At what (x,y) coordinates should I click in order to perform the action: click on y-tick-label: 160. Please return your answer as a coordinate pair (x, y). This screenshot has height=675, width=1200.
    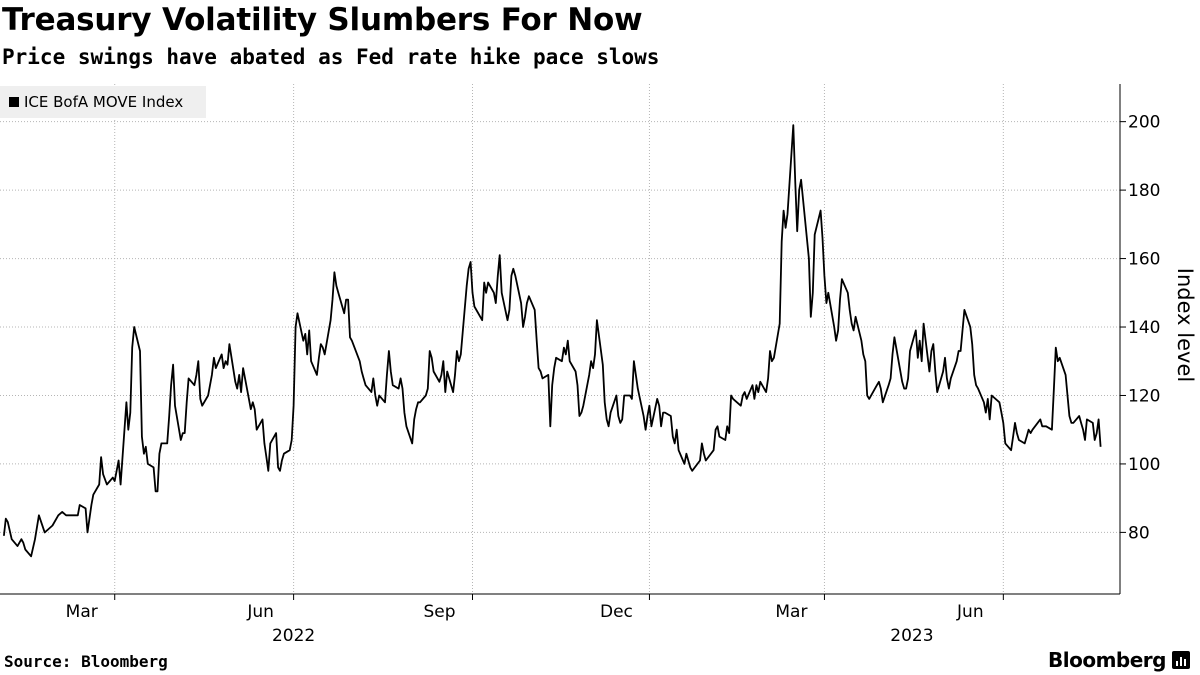
    Looking at the image, I should click on (1144, 260).